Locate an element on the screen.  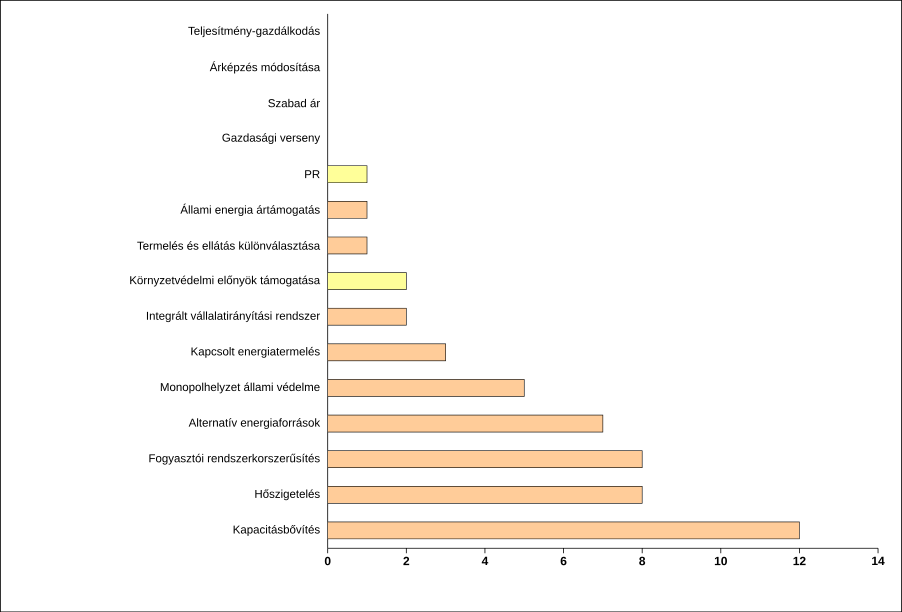
y-tick-label: Teljesítmény-gazdálkodás is located at coordinates (254, 32).